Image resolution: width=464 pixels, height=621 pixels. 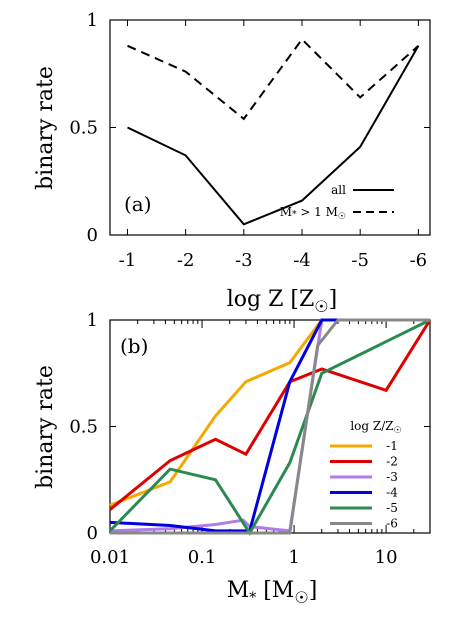 I want to click on panel-a-x-tick-label: -3, so click(x=244, y=260).